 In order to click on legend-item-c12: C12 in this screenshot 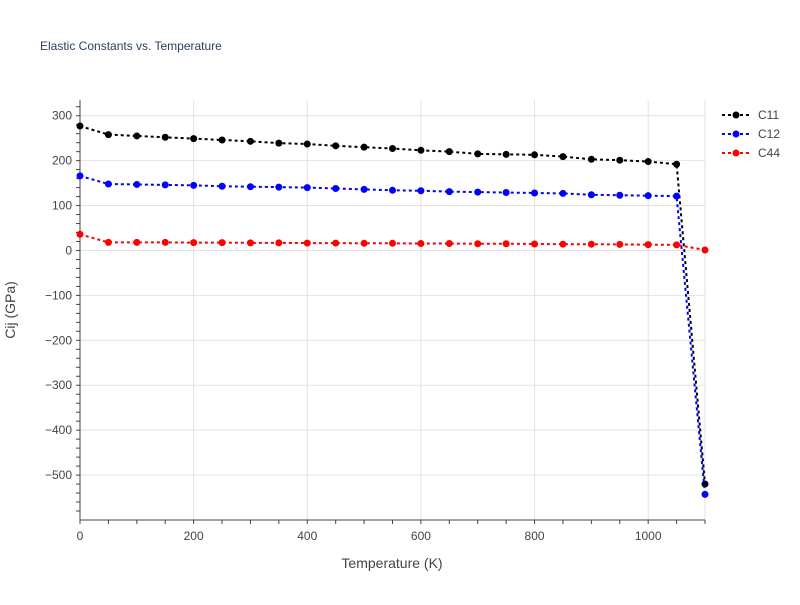, I will do `click(751, 134)`.